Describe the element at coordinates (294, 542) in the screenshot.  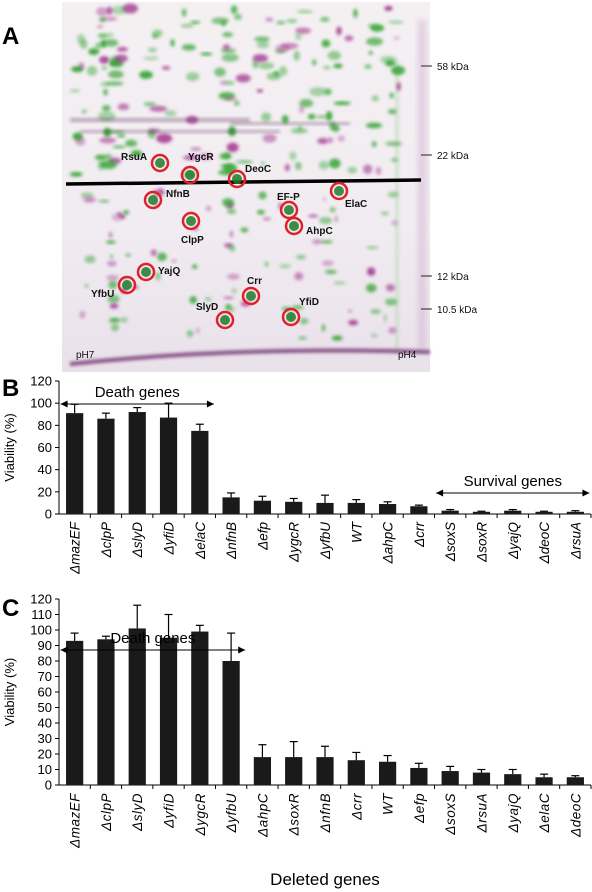
I see `category-label: ΔygcR` at that location.